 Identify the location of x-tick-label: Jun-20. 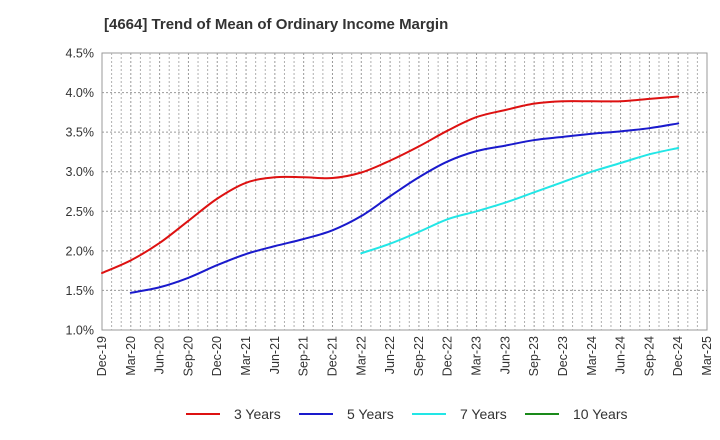
(160, 355).